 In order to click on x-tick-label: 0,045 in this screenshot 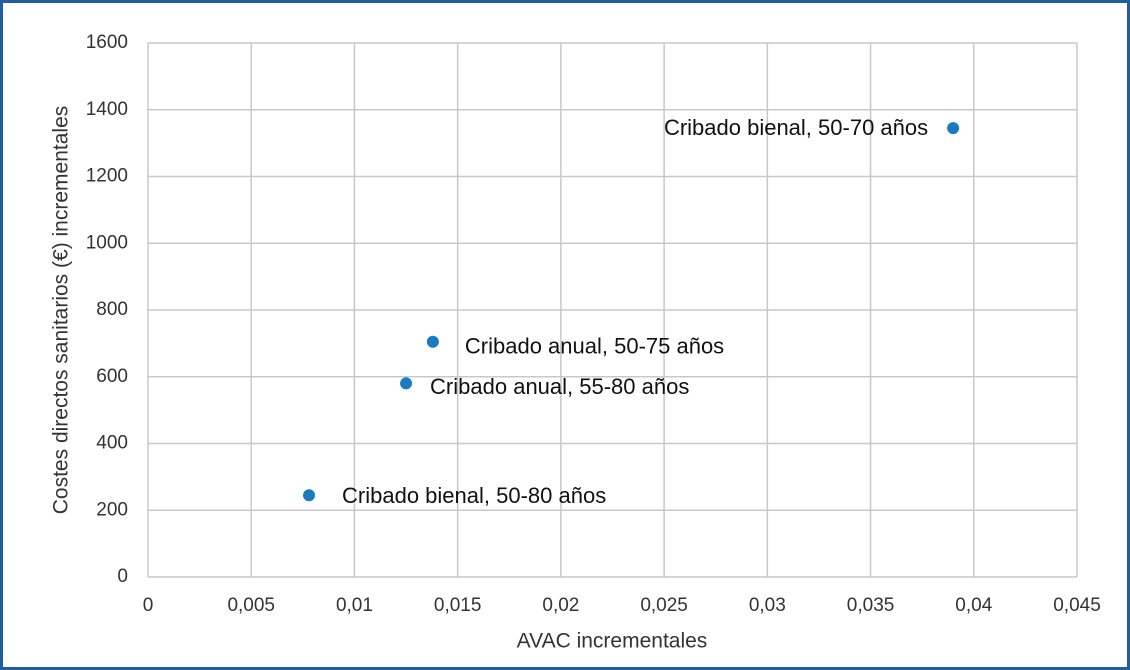, I will do `click(1077, 605)`.